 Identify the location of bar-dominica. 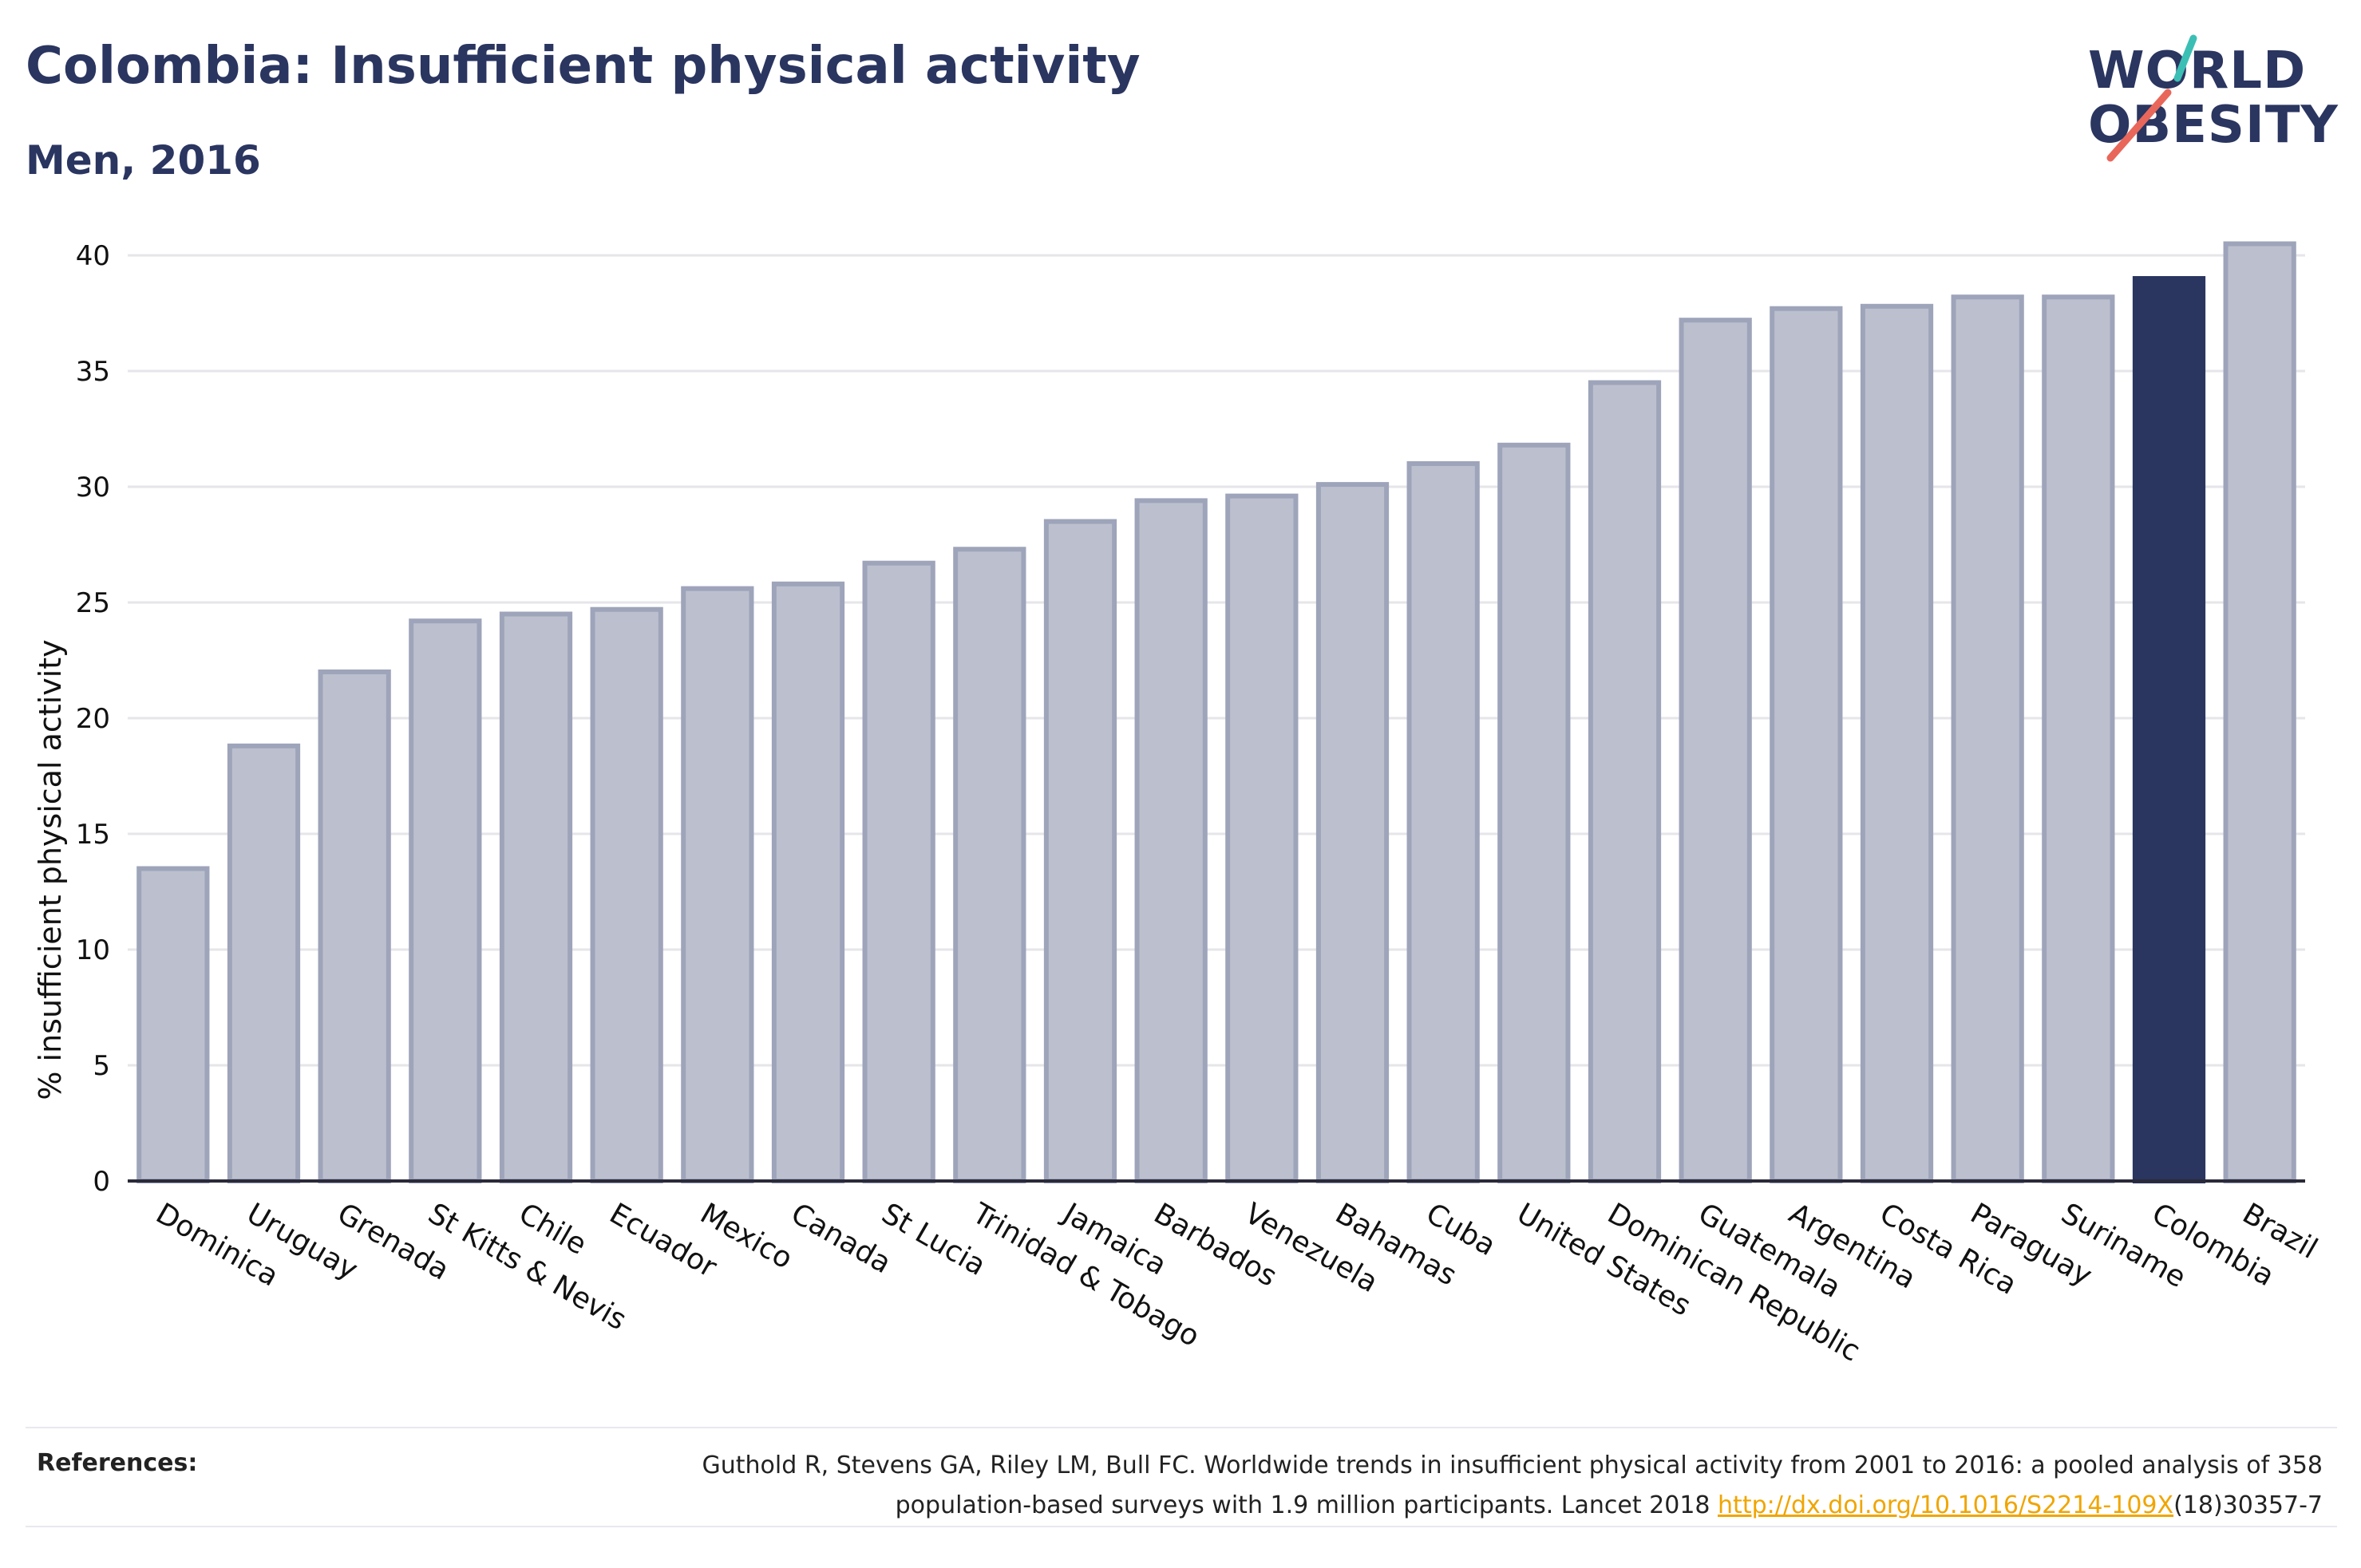
(173, 1024).